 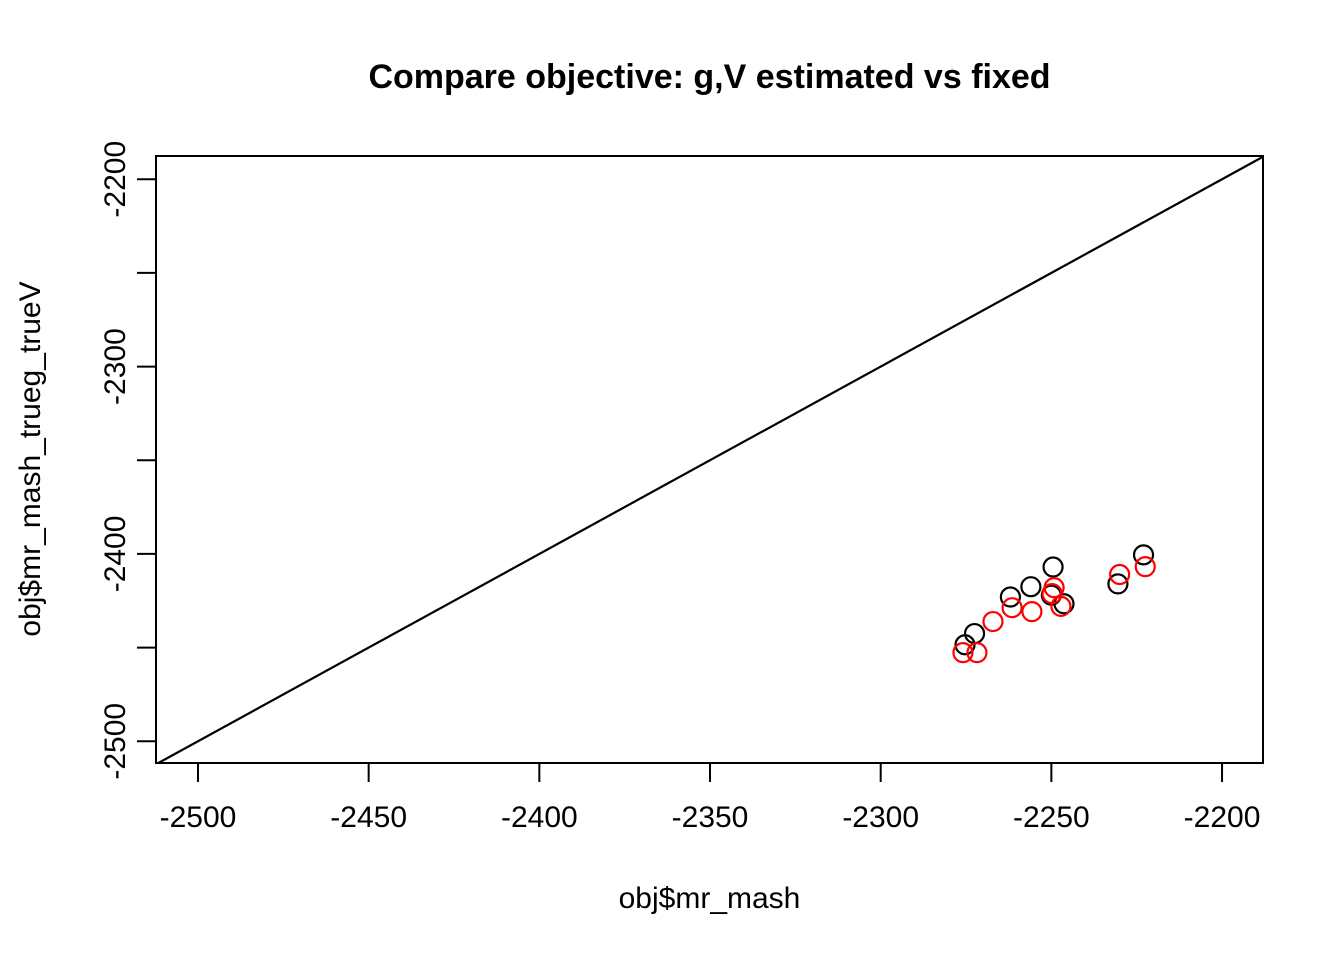 What do you see at coordinates (539, 817) in the screenshot?
I see `x-tick-label: -2400` at bounding box center [539, 817].